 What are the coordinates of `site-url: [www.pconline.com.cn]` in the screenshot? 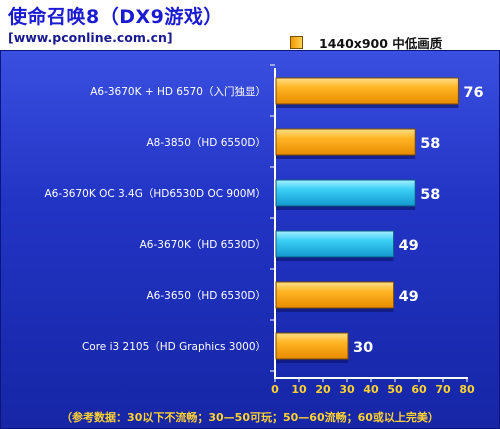 It's located at (90, 37).